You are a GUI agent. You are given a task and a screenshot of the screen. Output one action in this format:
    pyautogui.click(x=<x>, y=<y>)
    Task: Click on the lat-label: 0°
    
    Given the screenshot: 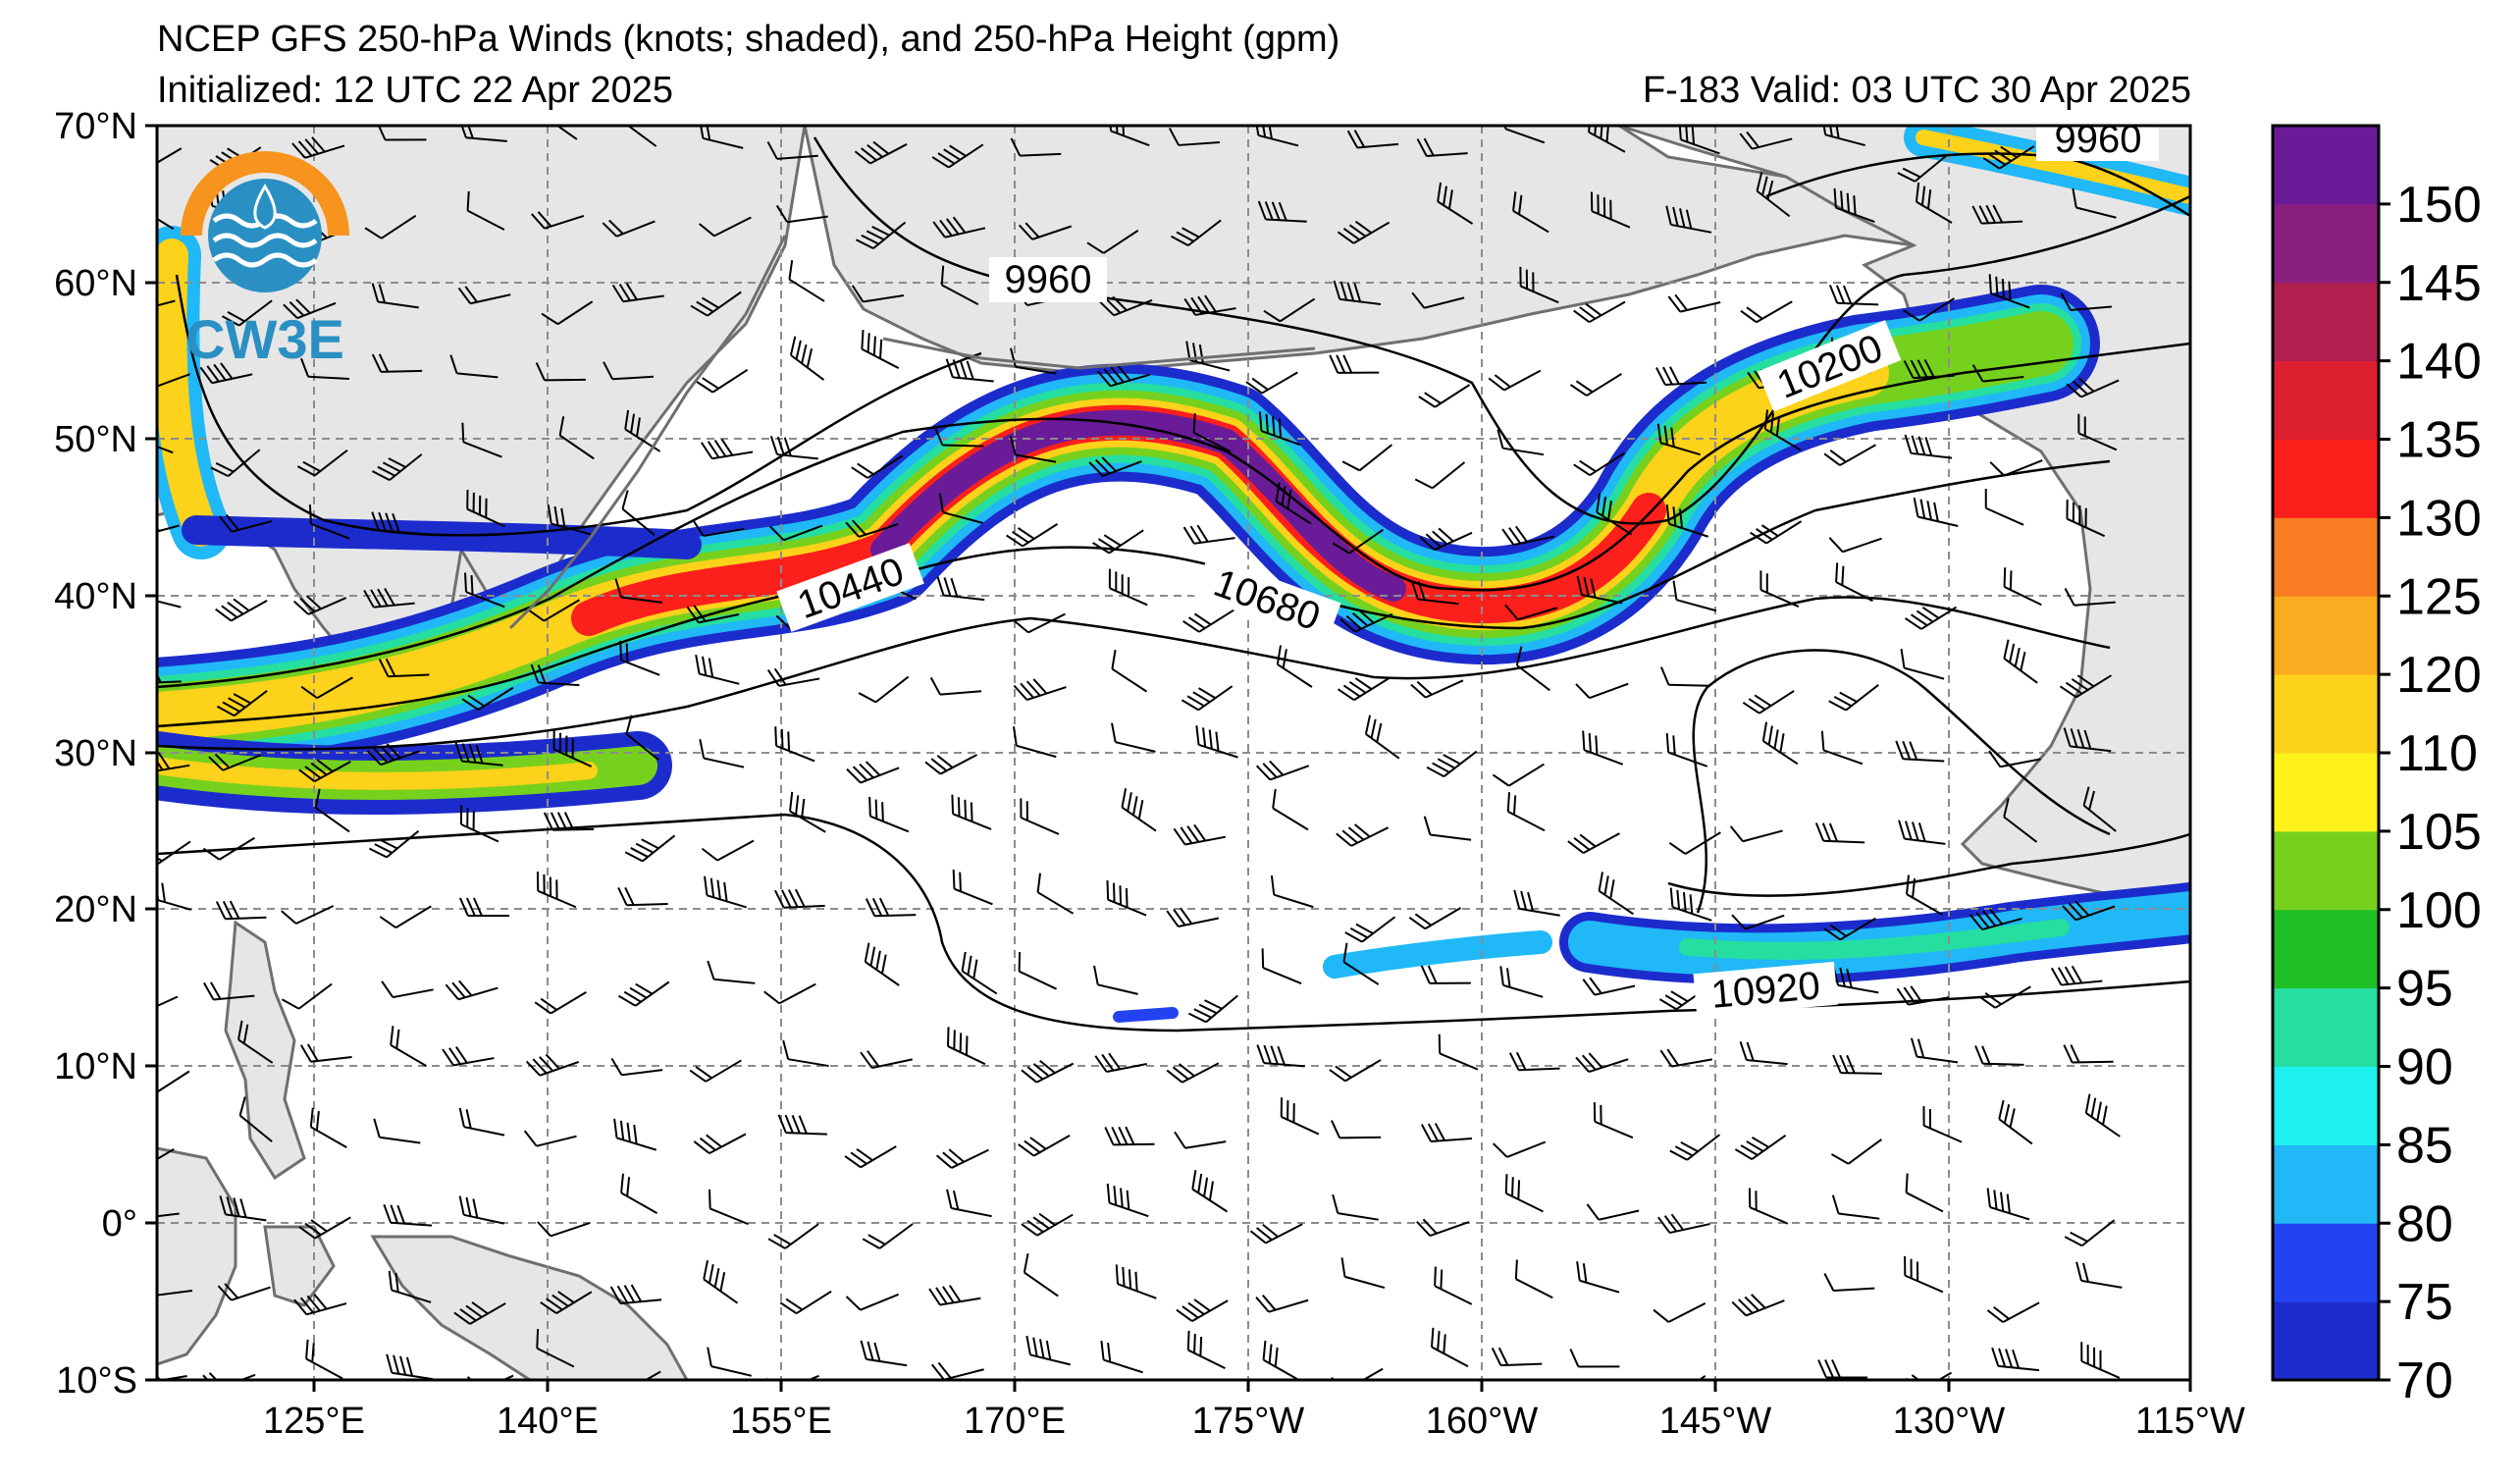 What is the action you would take?
    pyautogui.click(x=119, y=1224)
    